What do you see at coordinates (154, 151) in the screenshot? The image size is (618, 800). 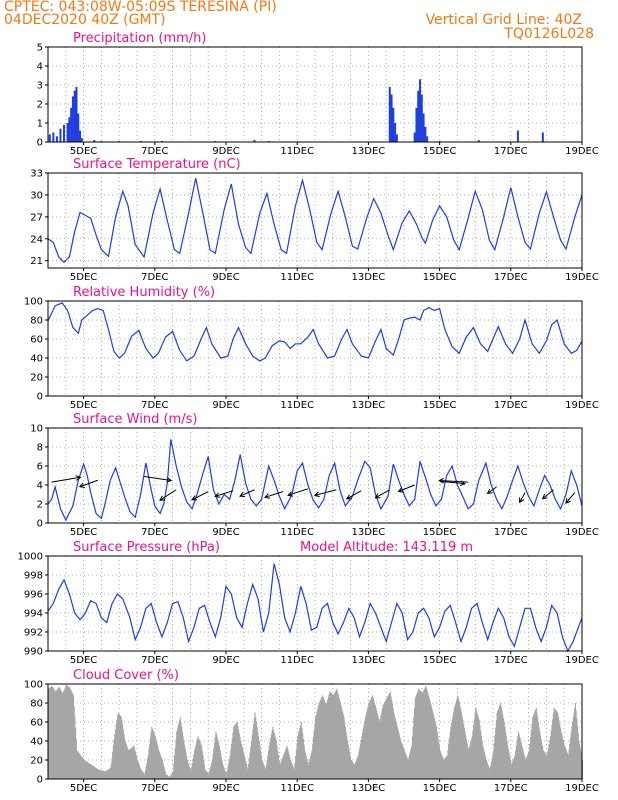 I see `x-tick-label: 7DEC` at bounding box center [154, 151].